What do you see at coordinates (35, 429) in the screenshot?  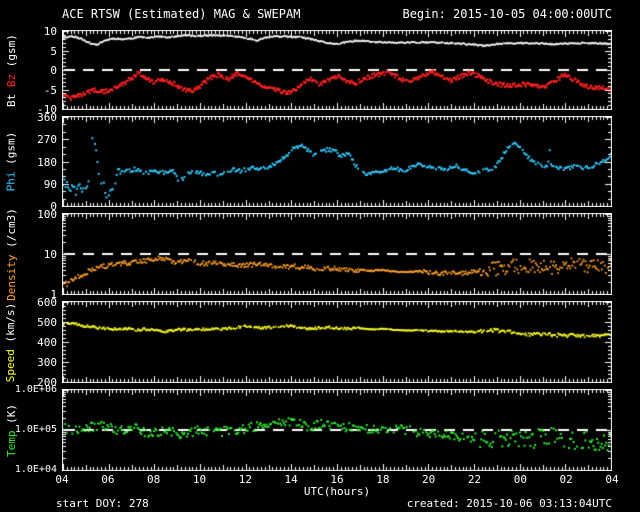 I see `y-tick-label: 1.0E+05` at bounding box center [35, 429].